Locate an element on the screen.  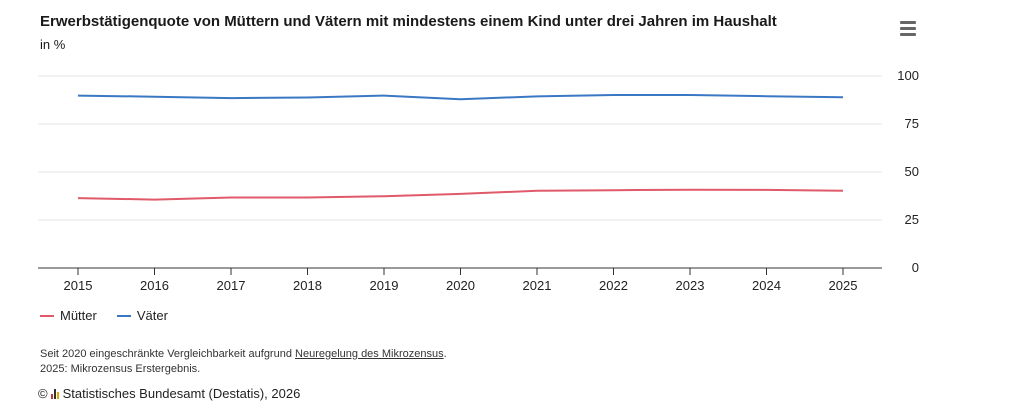
x-tick-label: 2020 is located at coordinates (460, 285).